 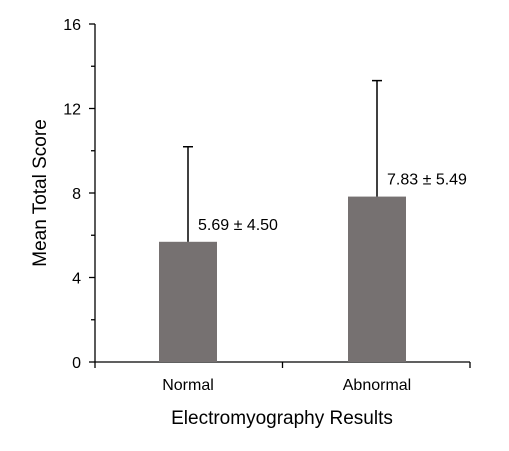 What do you see at coordinates (40, 193) in the screenshot?
I see `y-axis-title: Mean Total Score` at bounding box center [40, 193].